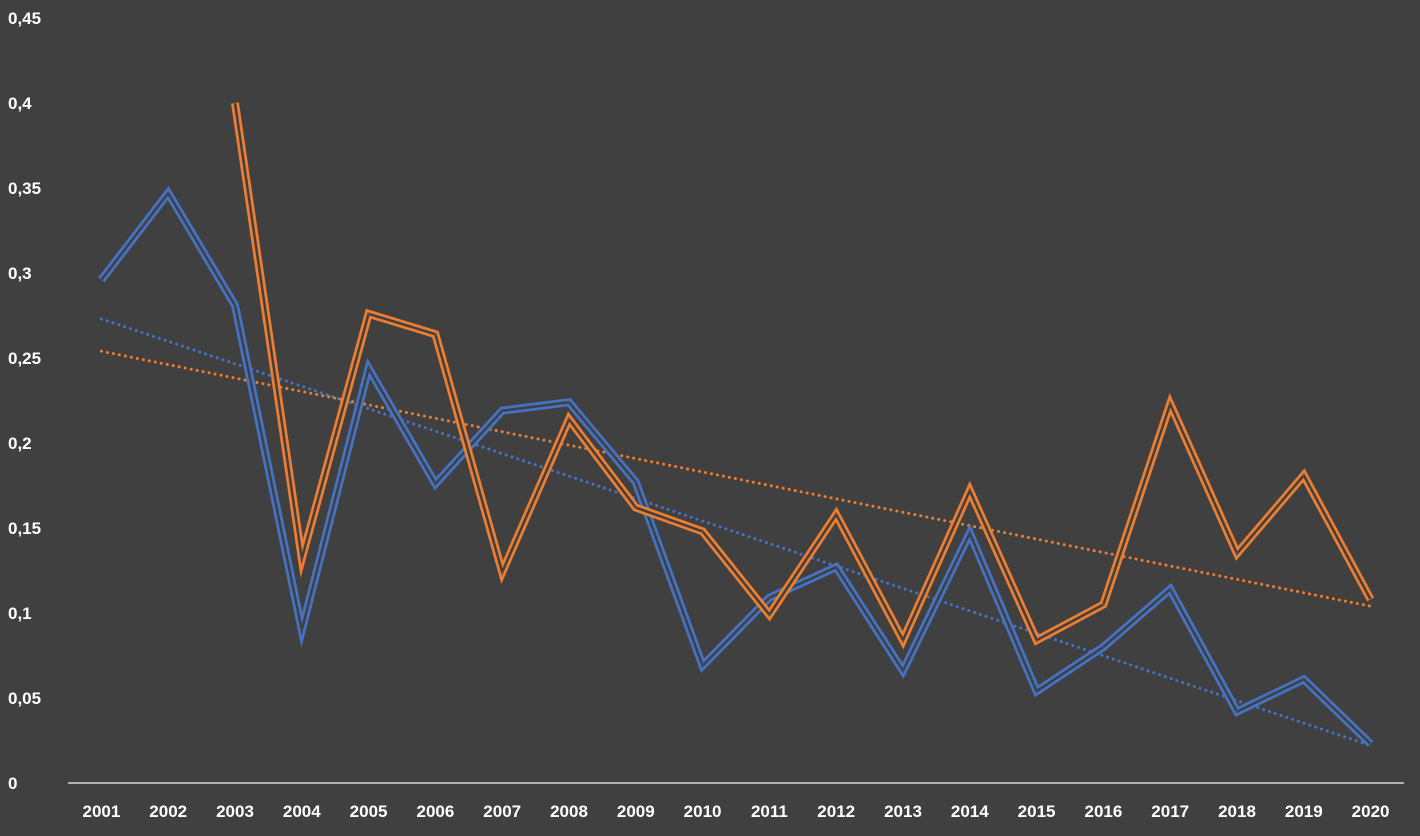 The height and width of the screenshot is (836, 1420). What do you see at coordinates (24, 528) in the screenshot?
I see `y-tick-label: 0,15` at bounding box center [24, 528].